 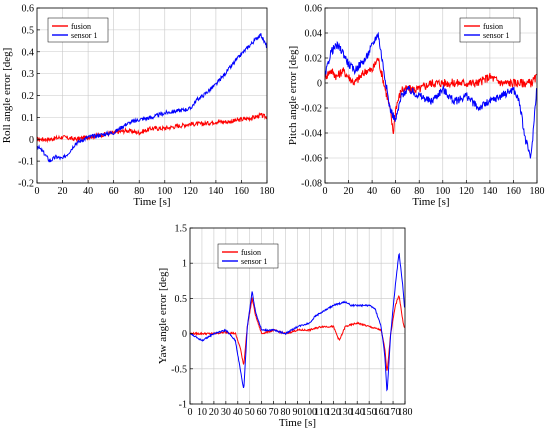 I want to click on y-tick-label: -0.06, so click(x=311, y=159).